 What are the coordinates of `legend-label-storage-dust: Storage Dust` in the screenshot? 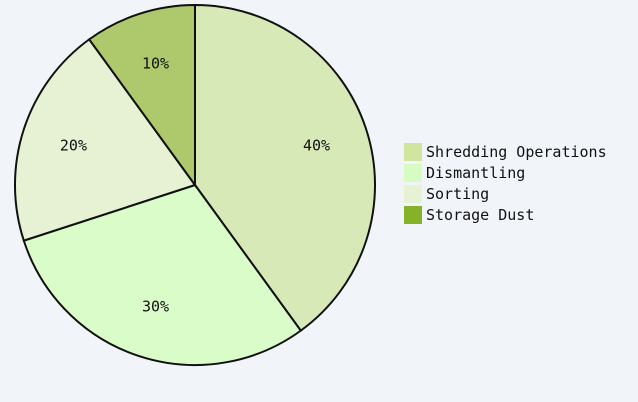 It's located at (480, 215).